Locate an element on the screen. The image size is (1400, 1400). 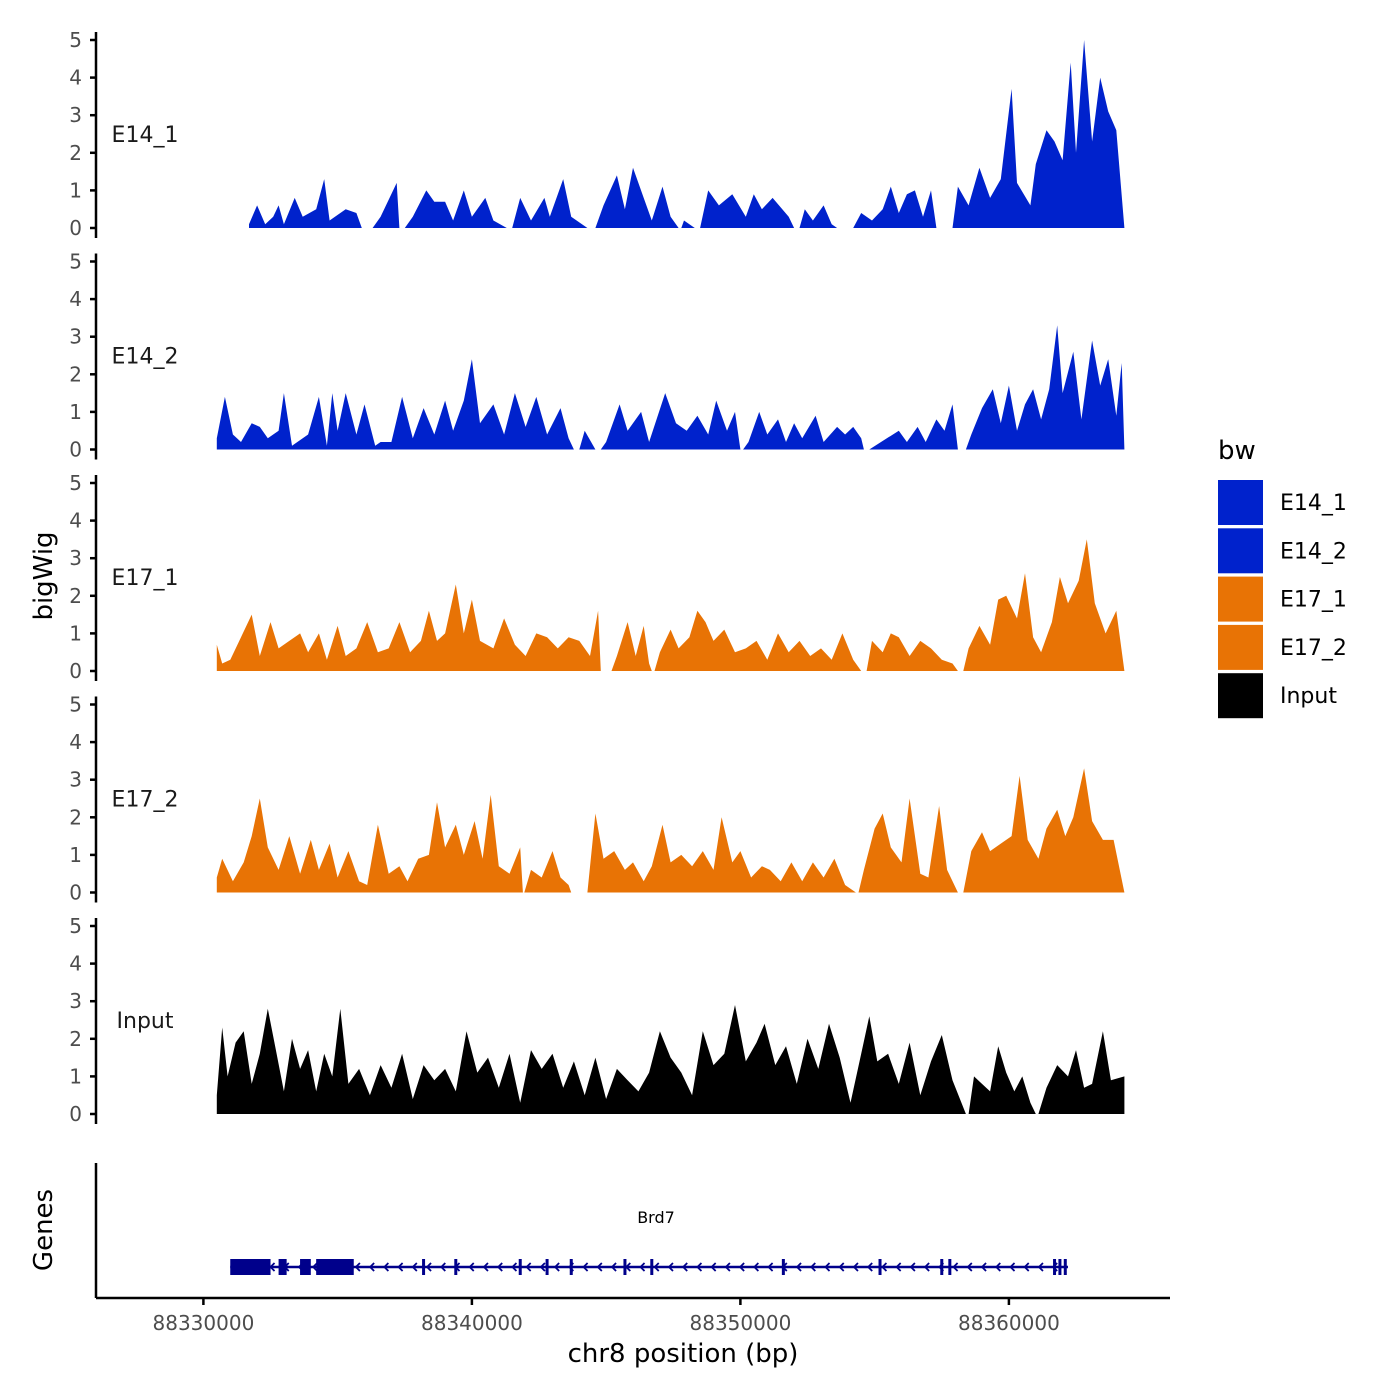
genes-axis-title: Genes is located at coordinates (44, 1230).